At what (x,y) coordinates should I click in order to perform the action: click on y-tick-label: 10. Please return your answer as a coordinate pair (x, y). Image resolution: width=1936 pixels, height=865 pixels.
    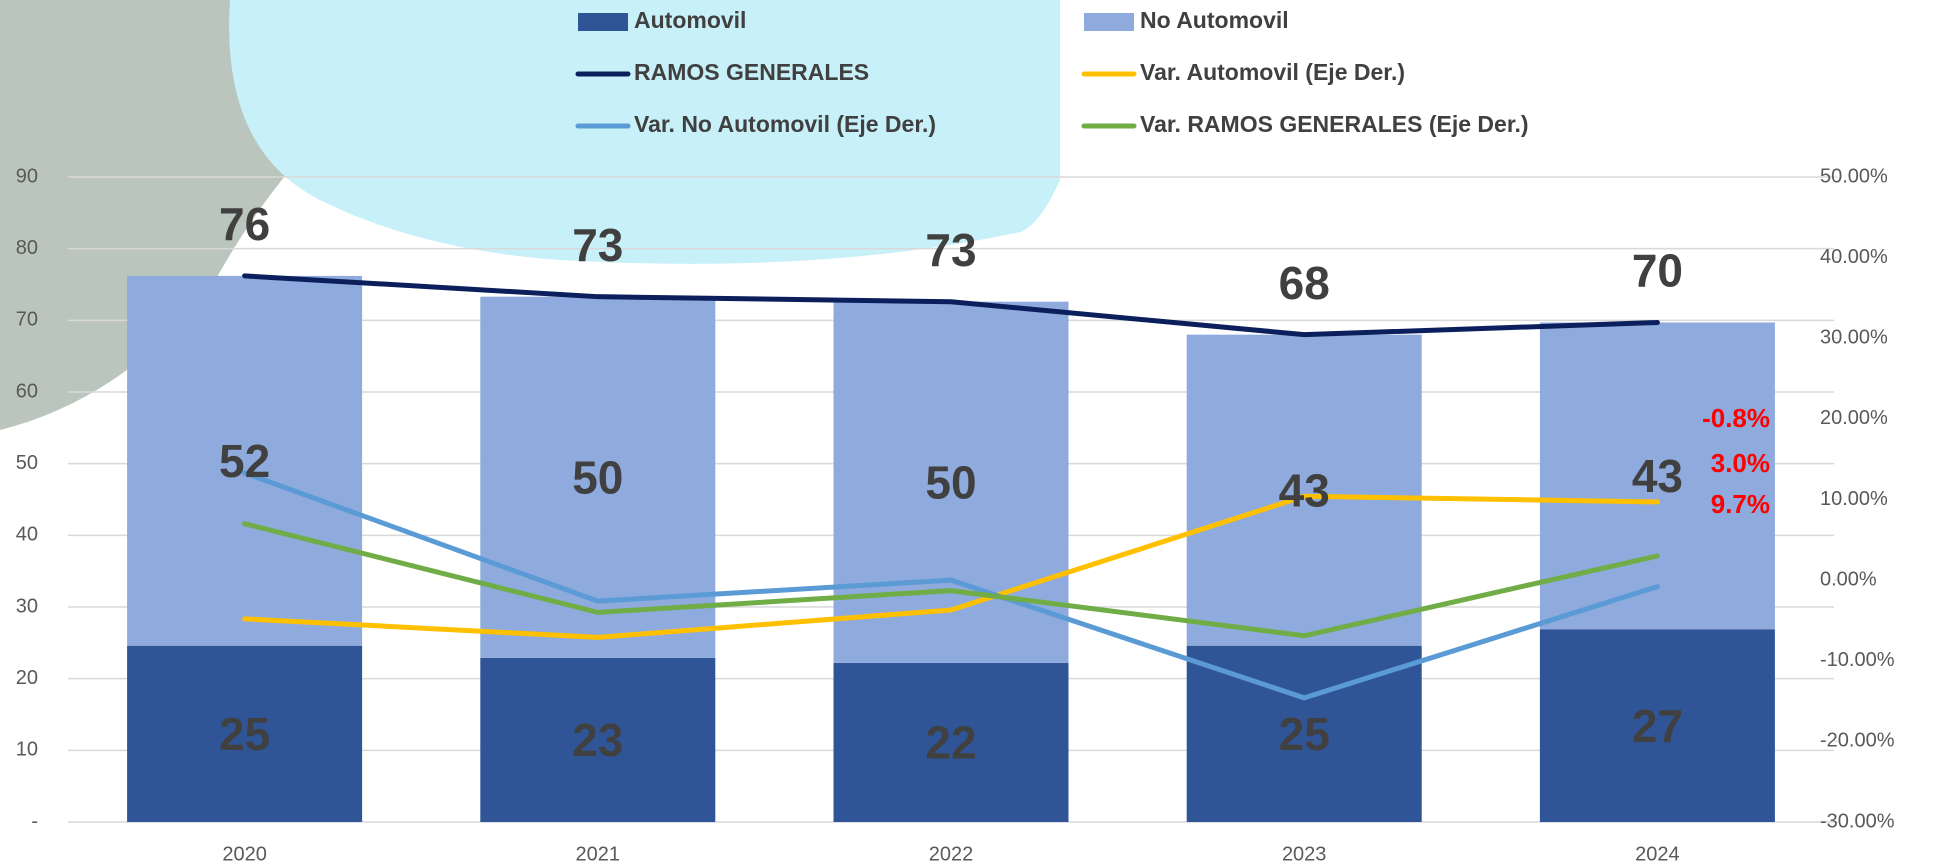
    Looking at the image, I should click on (27, 750).